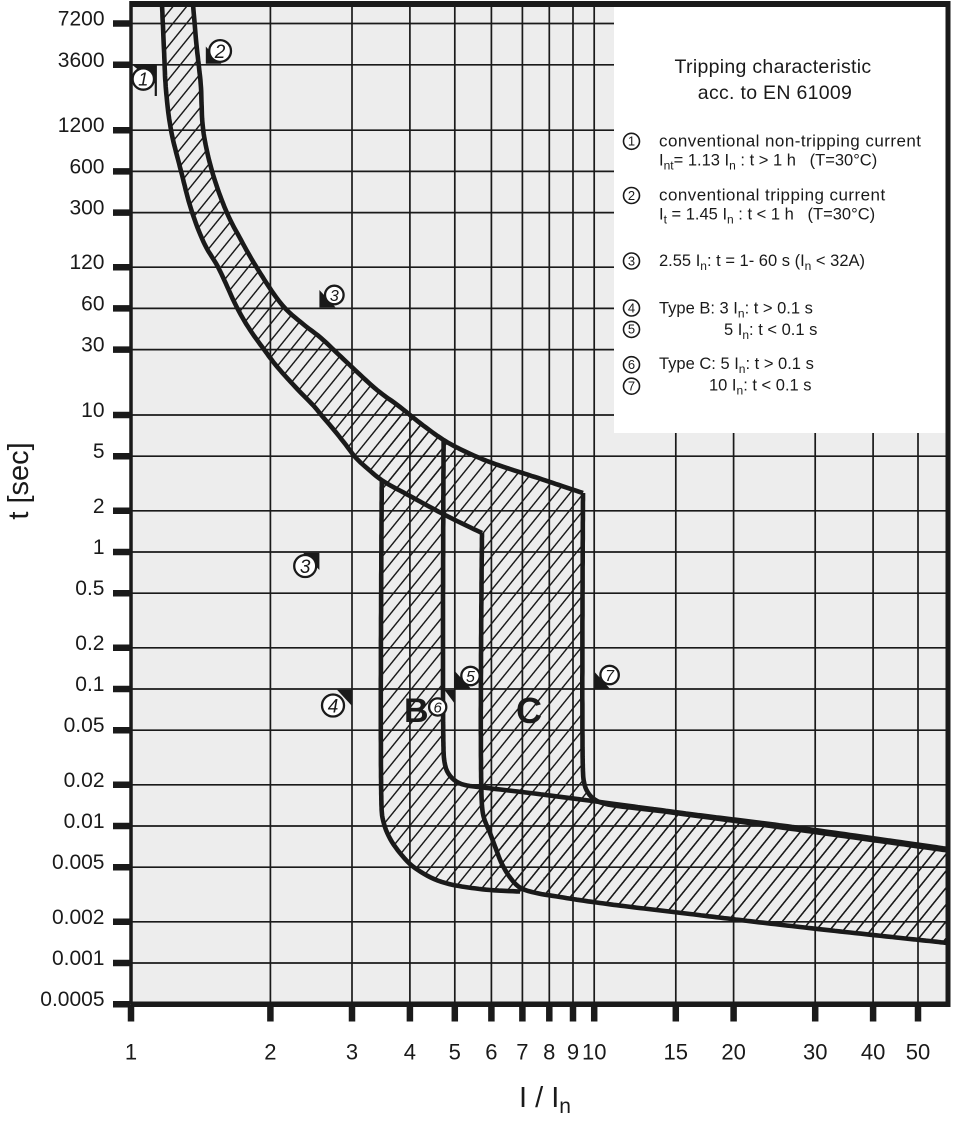 The image size is (953, 1125). What do you see at coordinates (772, 195) in the screenshot?
I see `svg-text: conventional tripping current` at bounding box center [772, 195].